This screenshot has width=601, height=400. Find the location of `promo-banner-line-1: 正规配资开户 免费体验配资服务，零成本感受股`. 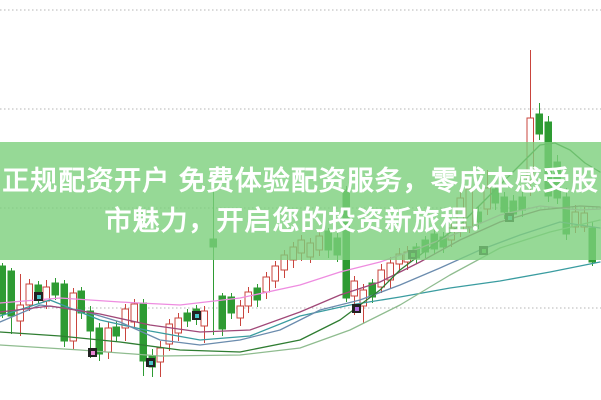

promo-banner-line-1: 正规配资开户 免费体验配资服务，零成本感受股 is located at coordinates (300, 181).